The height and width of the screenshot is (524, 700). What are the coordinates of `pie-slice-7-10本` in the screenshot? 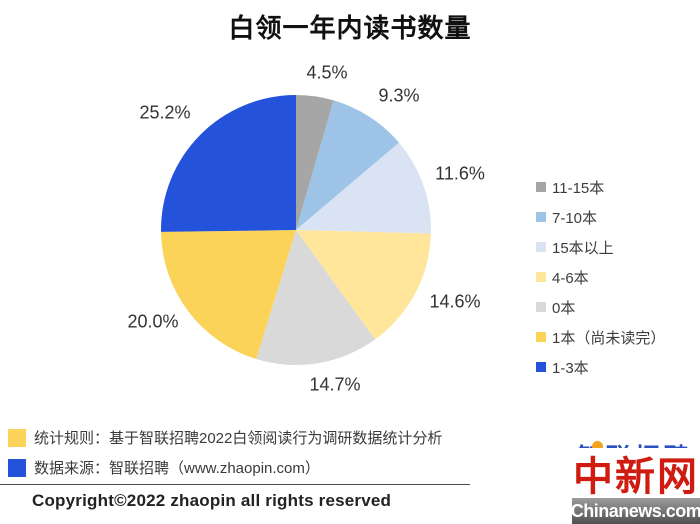 It's located at (348, 165).